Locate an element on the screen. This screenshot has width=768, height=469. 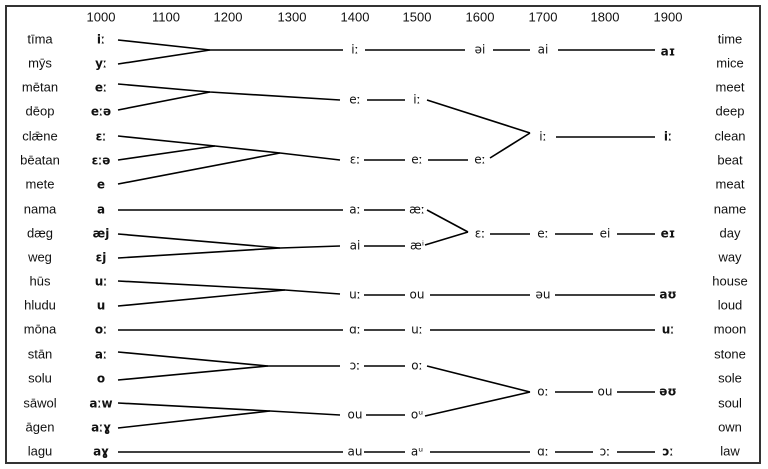
old-english-vowel: ɛːə is located at coordinates (101, 161).